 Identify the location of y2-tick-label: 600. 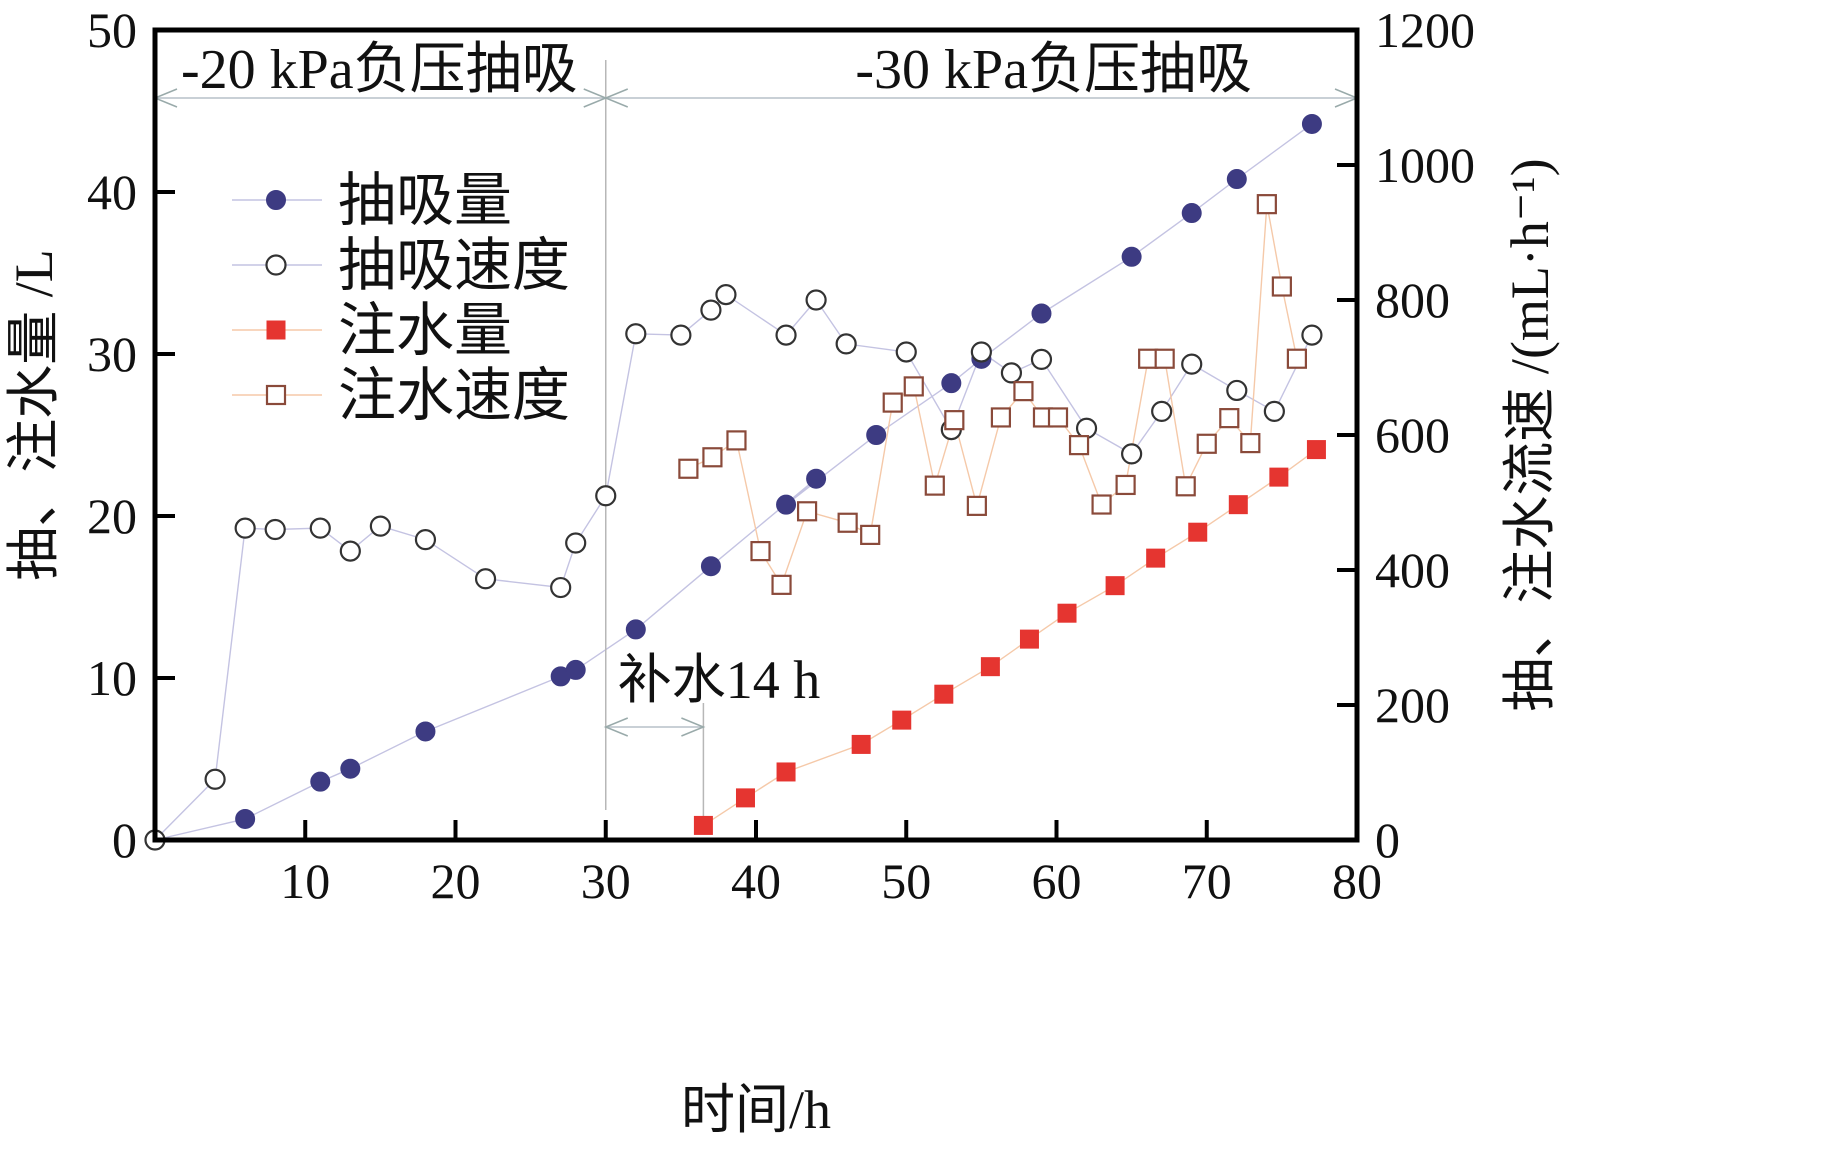
(1412, 435).